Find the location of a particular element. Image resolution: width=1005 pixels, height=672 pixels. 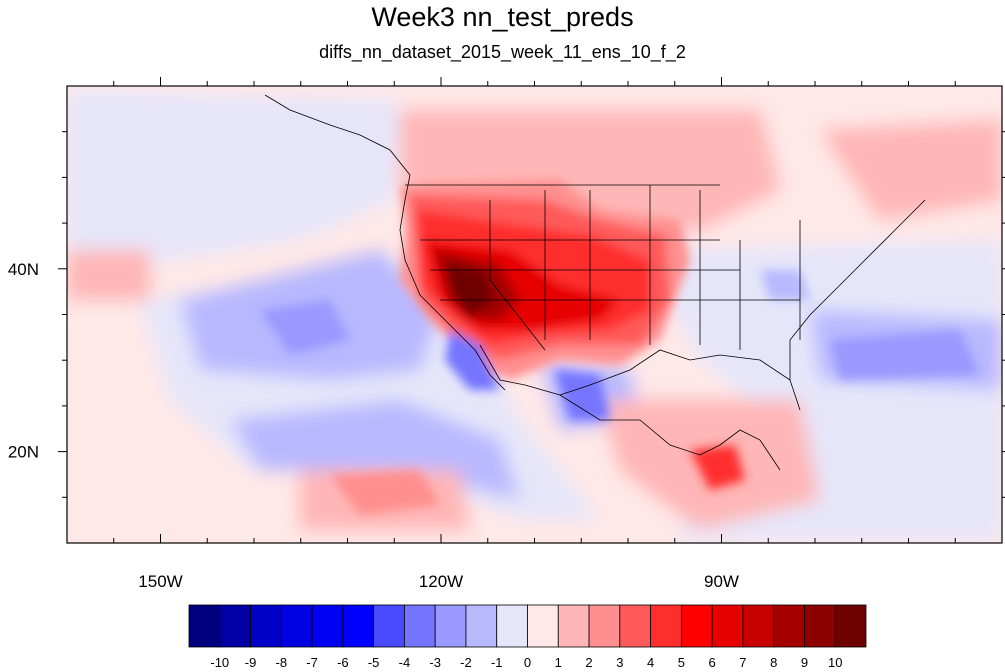

colorbar-label: 7 is located at coordinates (742, 662).